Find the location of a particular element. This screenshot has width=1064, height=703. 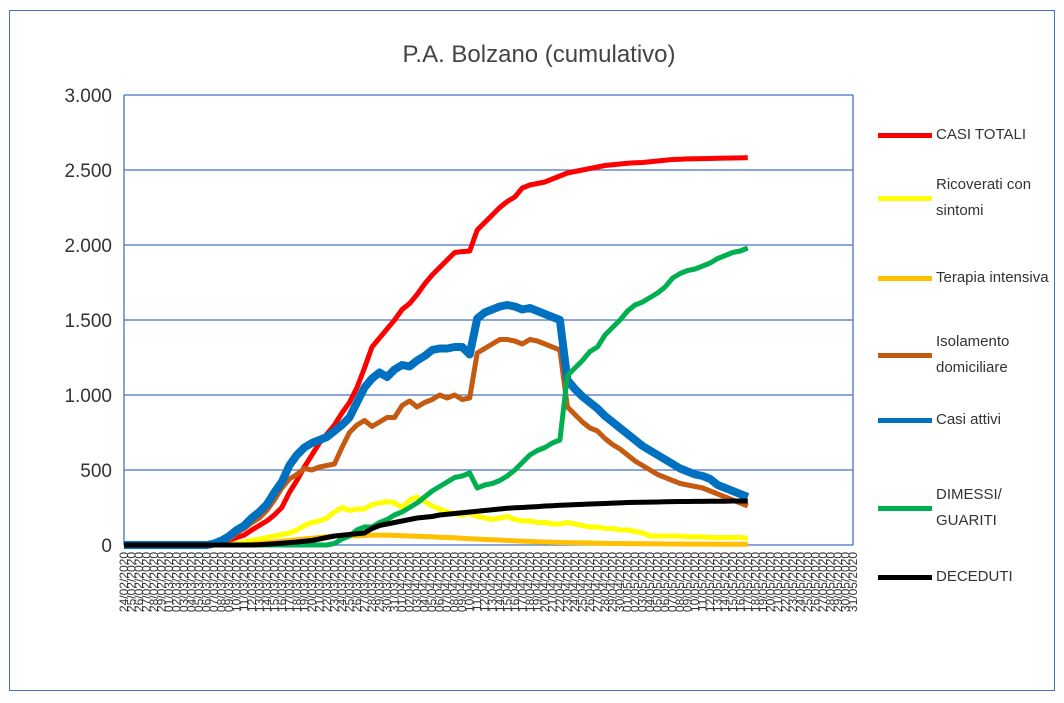

x-tick-label: 13/05/2020 is located at coordinates (718, 582).